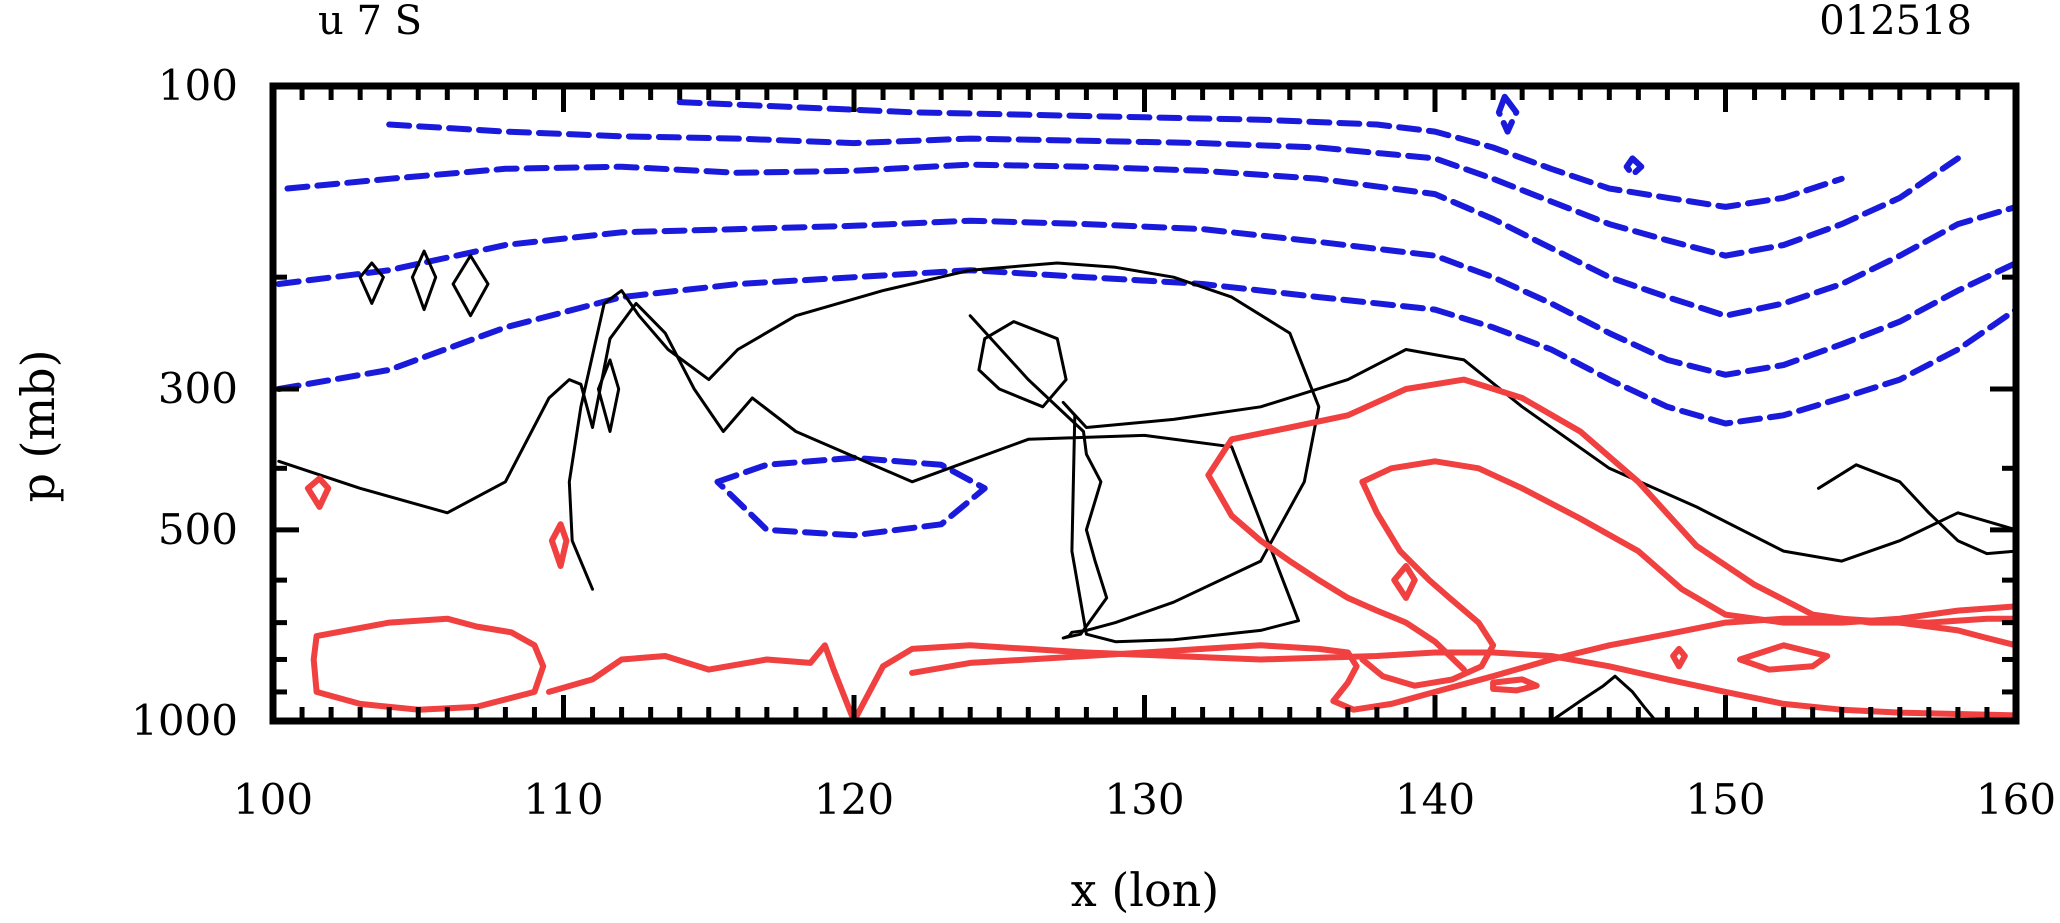 The width and height of the screenshot is (2060, 923). Describe the element at coordinates (198, 388) in the screenshot. I see `y-tick-label-300: 300` at that location.